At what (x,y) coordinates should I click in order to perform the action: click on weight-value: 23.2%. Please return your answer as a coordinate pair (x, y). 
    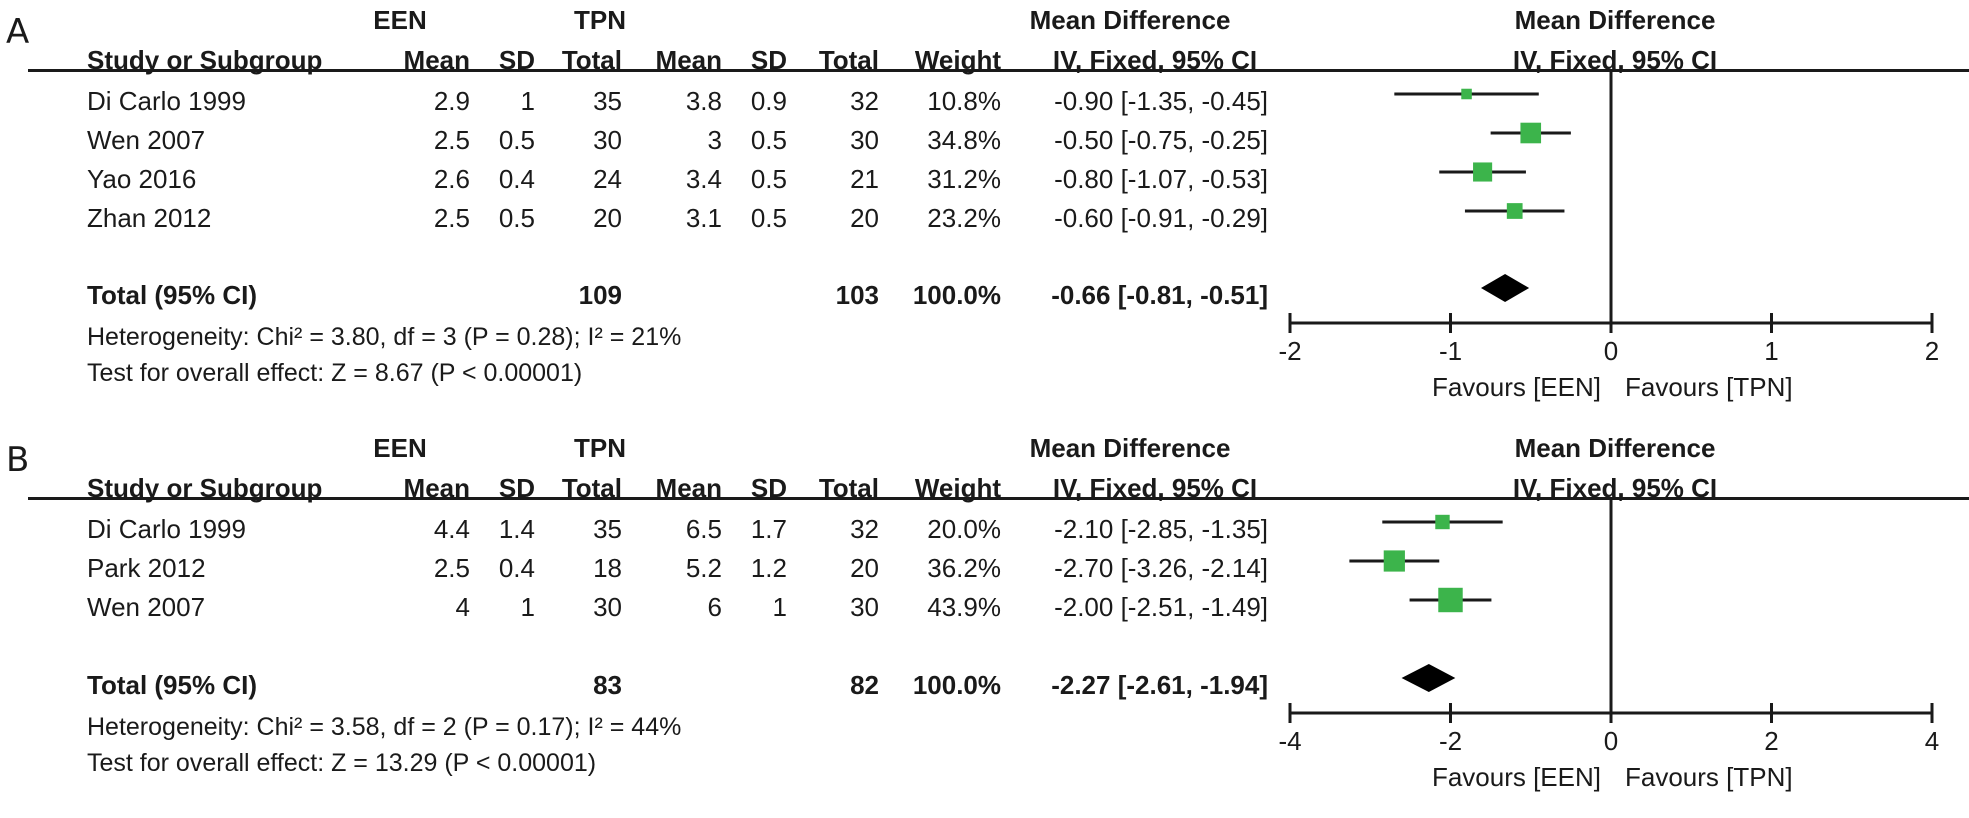
    Looking at the image, I should click on (964, 218).